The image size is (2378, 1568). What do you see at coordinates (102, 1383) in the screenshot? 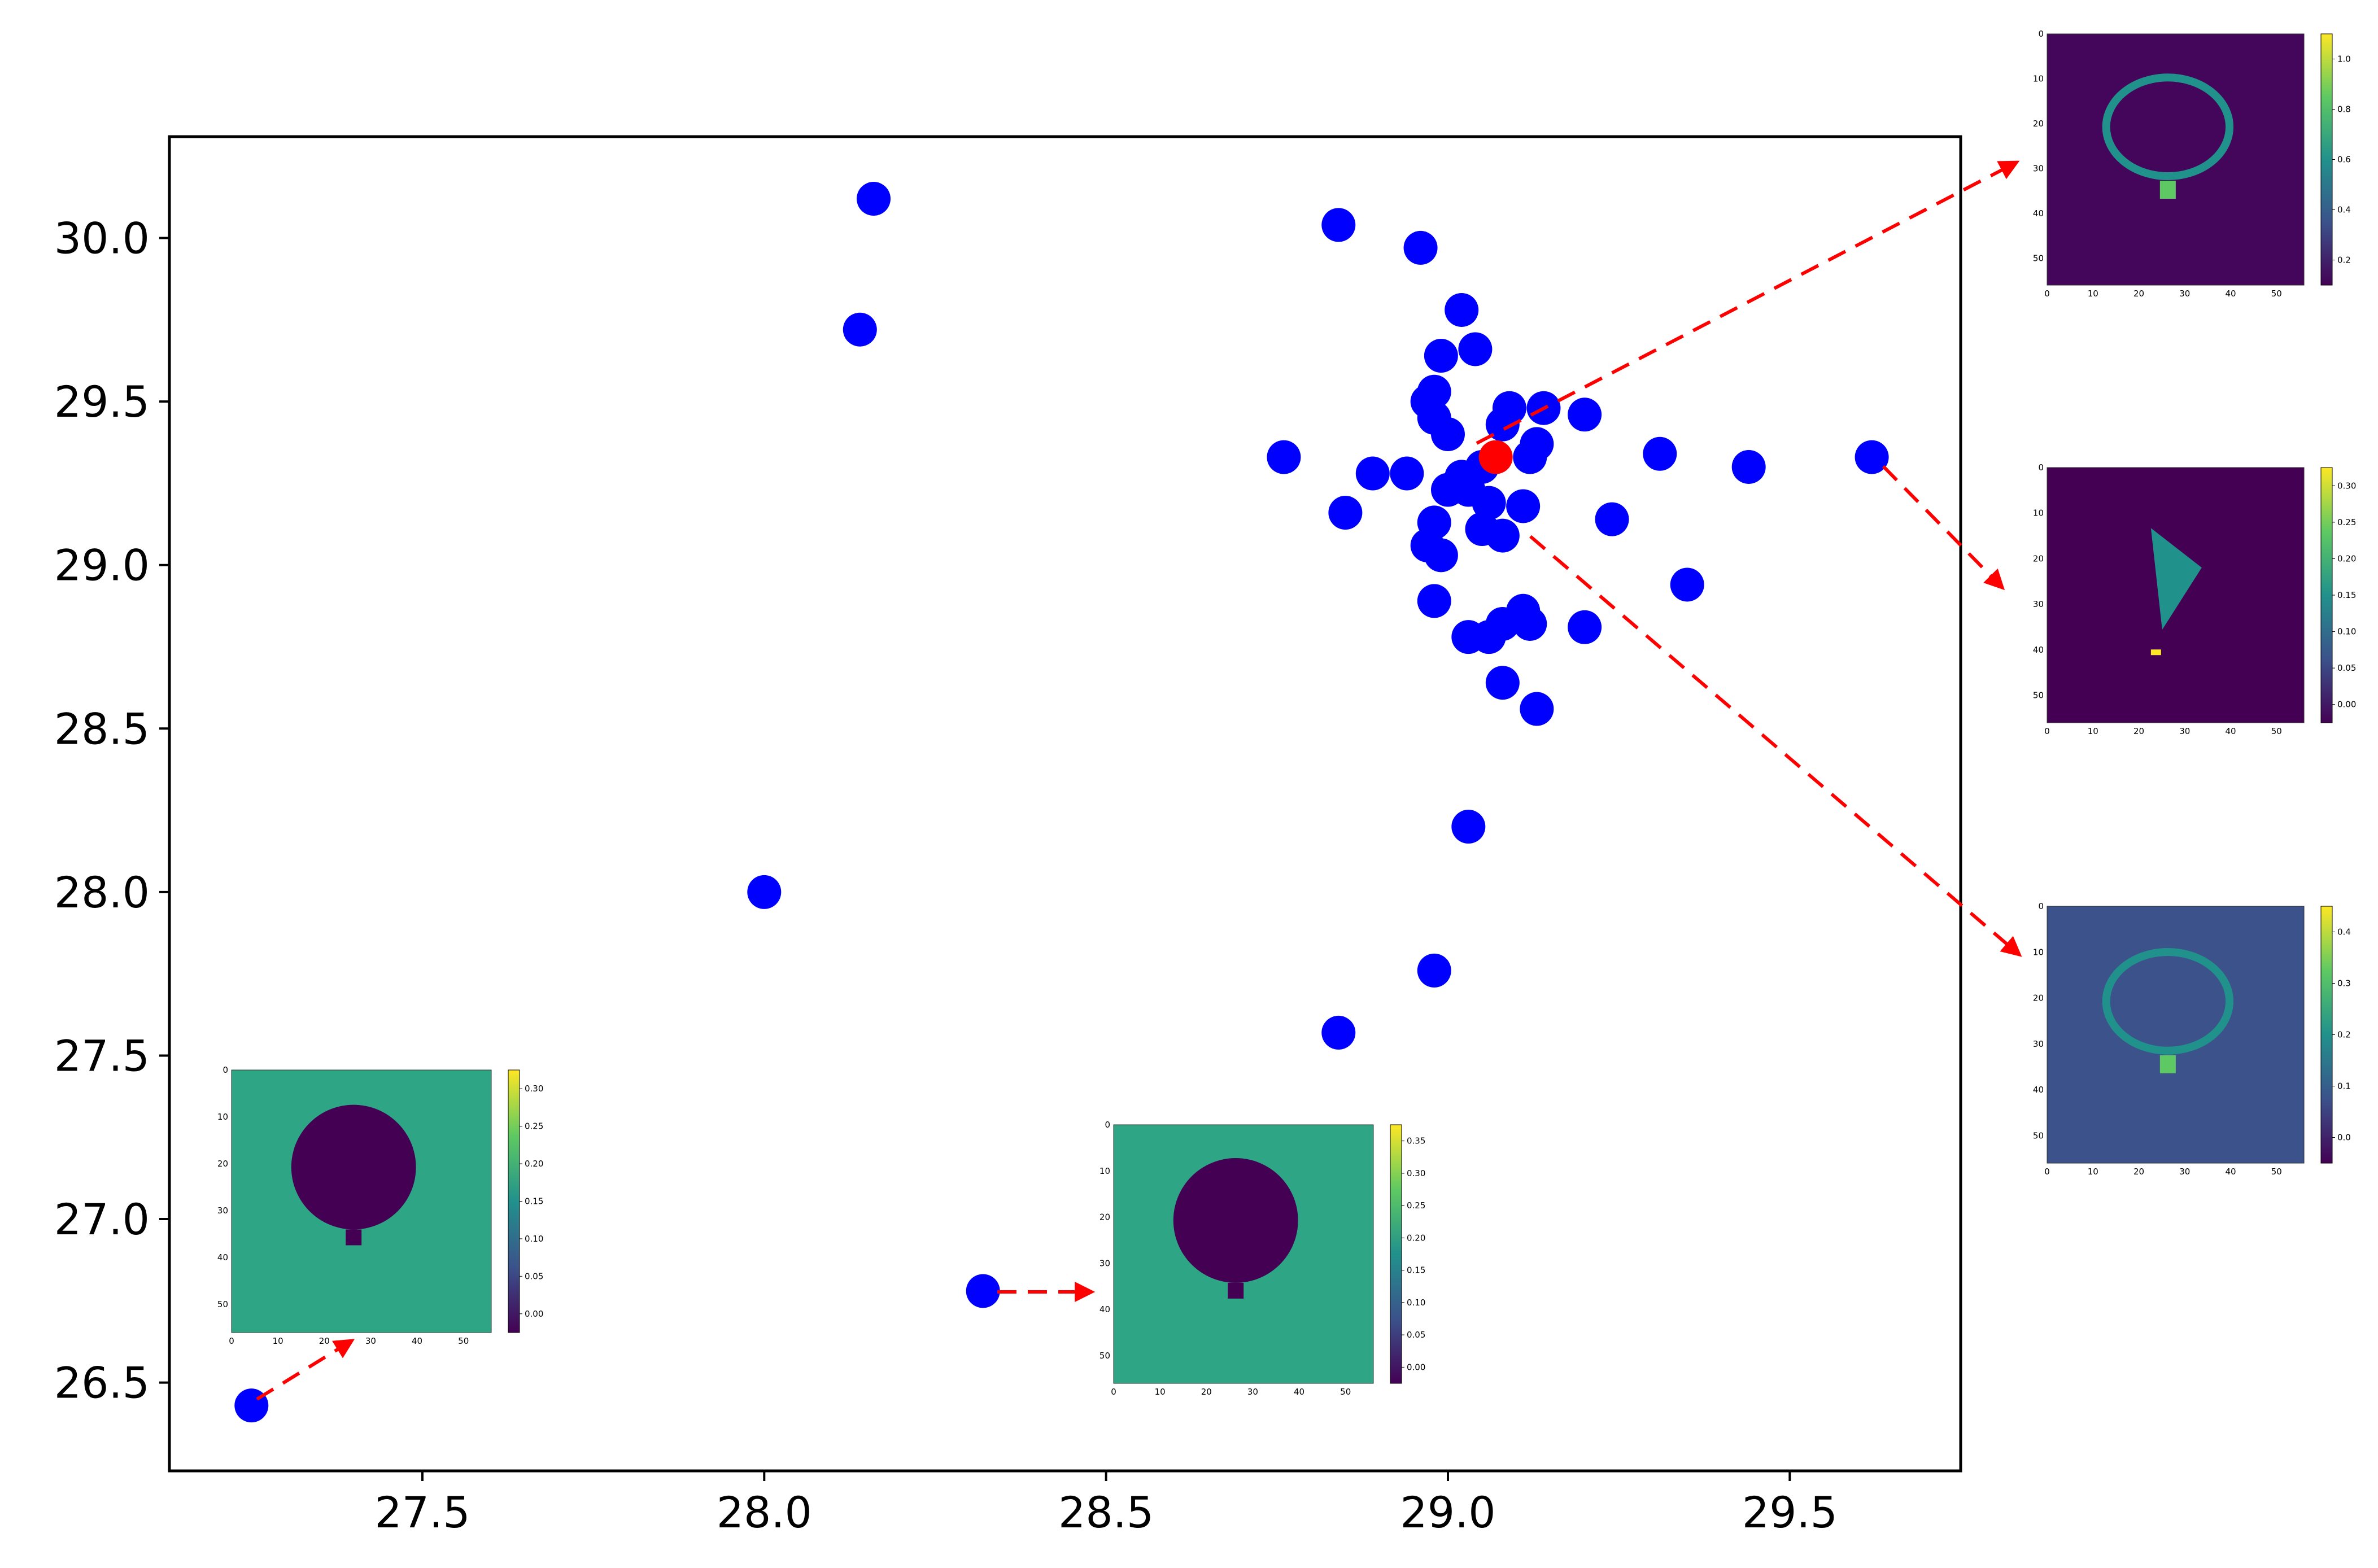
I see `y-tick-label: 26.5` at bounding box center [102, 1383].